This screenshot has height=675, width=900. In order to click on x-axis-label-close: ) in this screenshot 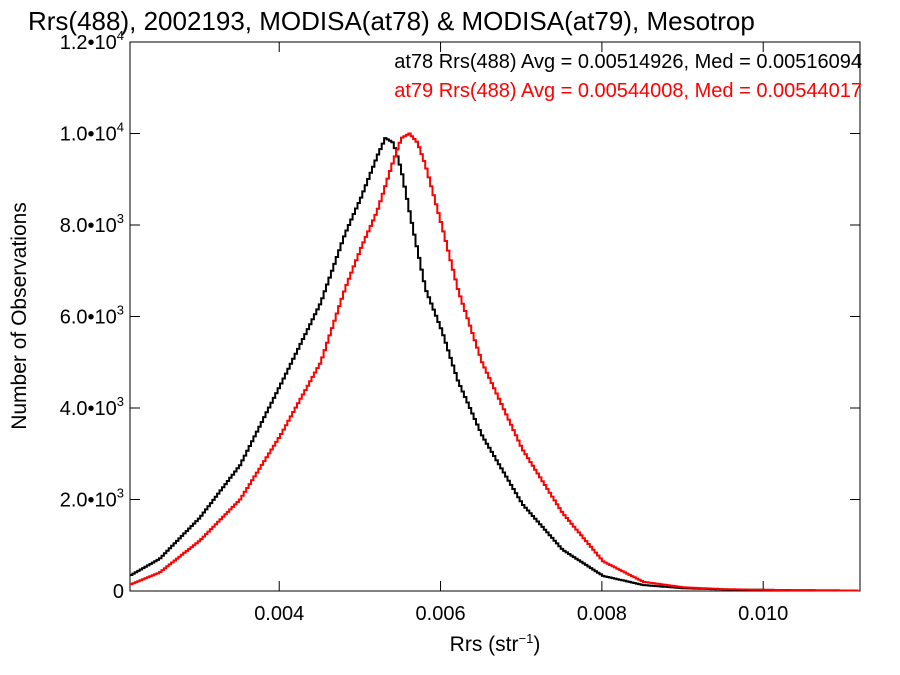, I will do `click(536, 644)`.